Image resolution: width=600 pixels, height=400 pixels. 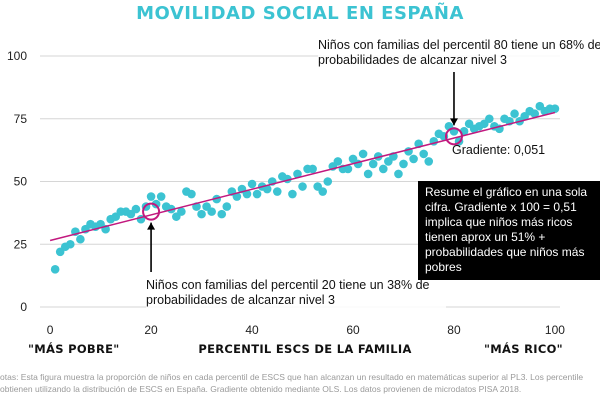 I want to click on x-tick-label: 80, so click(x=454, y=330).